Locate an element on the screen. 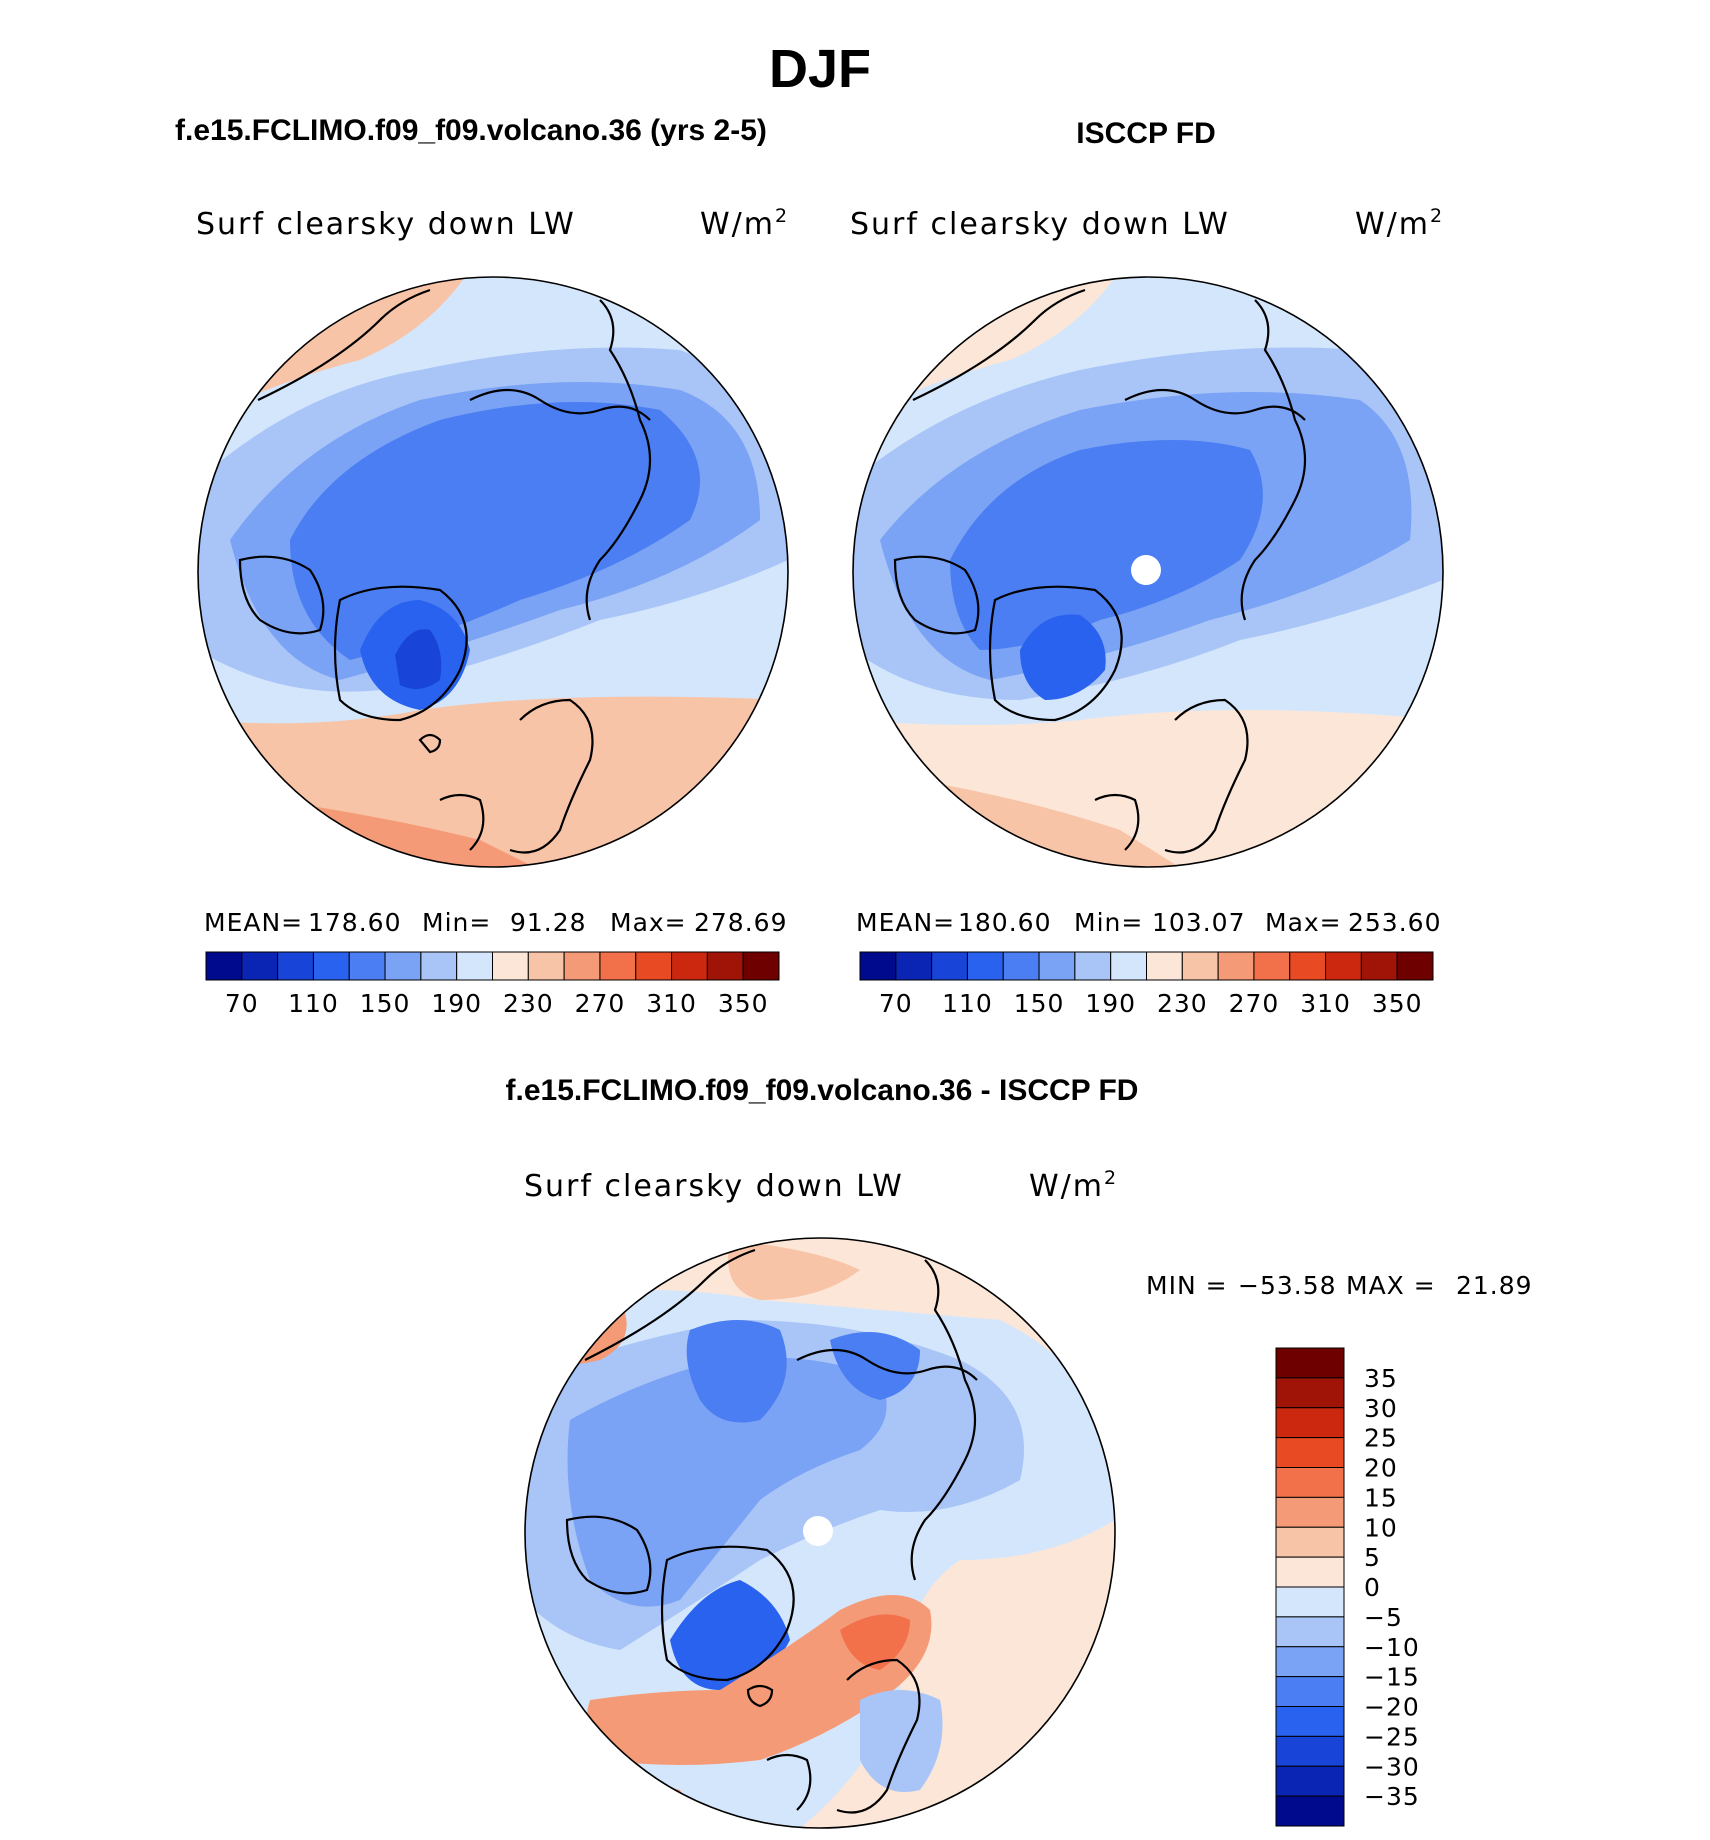  panel-model-units-exp: 2 is located at coordinates (782, 216).